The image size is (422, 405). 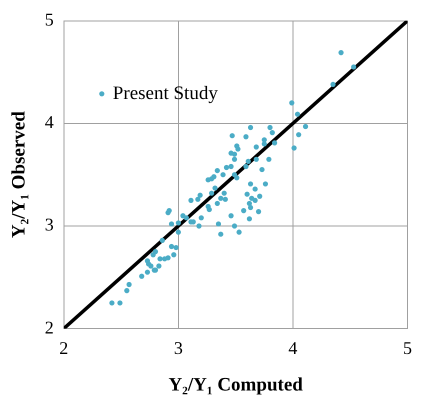 I want to click on x-tick-label: 5, so click(x=407, y=348).